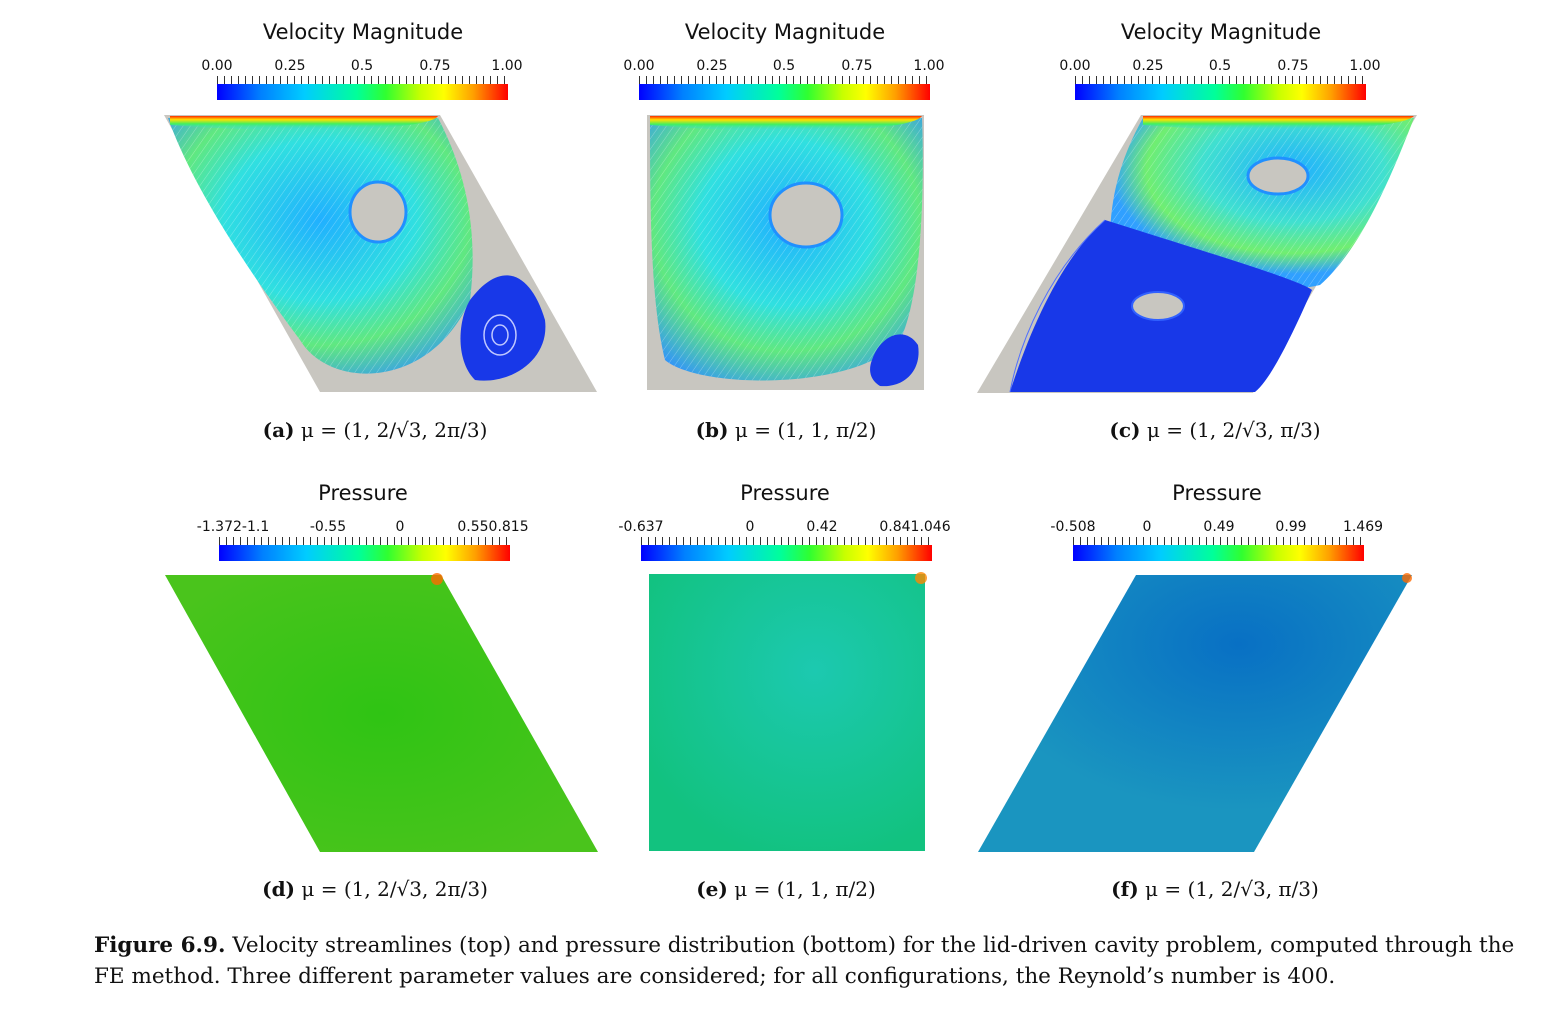 The height and width of the screenshot is (1012, 1544). Describe the element at coordinates (363, 493) in the screenshot. I see `pressure-colorbar-title-d: Pressure` at that location.